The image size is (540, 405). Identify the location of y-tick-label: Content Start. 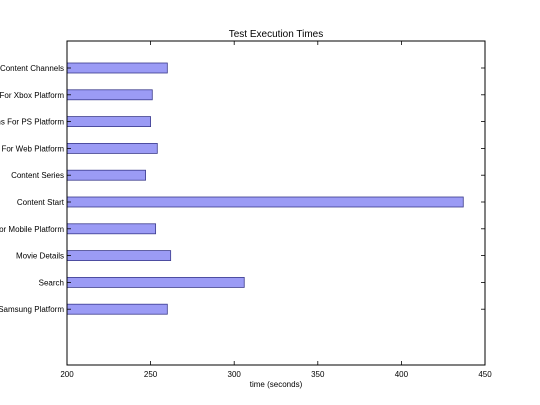
(41, 202).